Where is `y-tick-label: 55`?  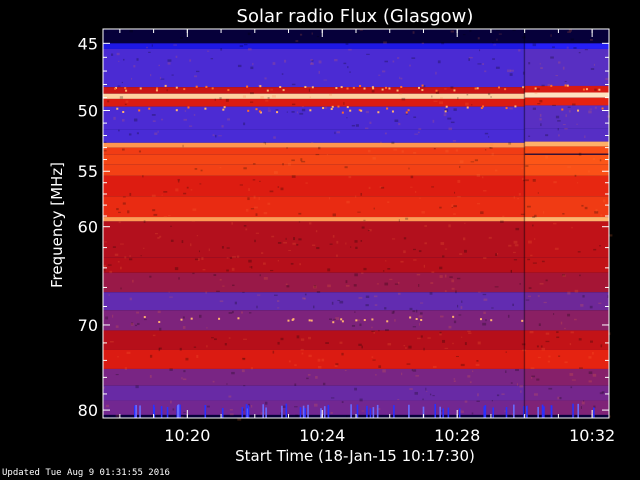 y-tick-label: 55 is located at coordinates (88, 171).